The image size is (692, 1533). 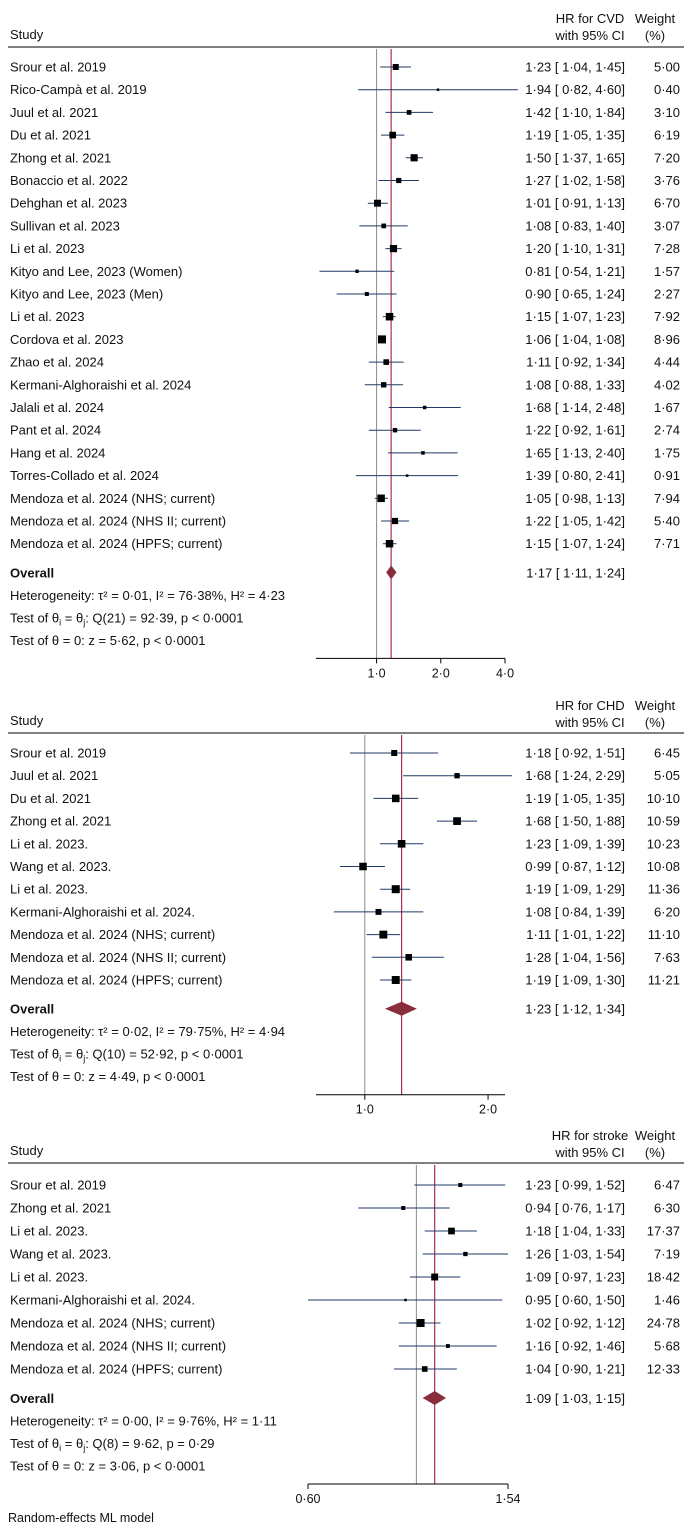 What do you see at coordinates (575, 798) in the screenshot?
I see `chd-ci-value: 1·19 [ 1·05, 1·35]` at bounding box center [575, 798].